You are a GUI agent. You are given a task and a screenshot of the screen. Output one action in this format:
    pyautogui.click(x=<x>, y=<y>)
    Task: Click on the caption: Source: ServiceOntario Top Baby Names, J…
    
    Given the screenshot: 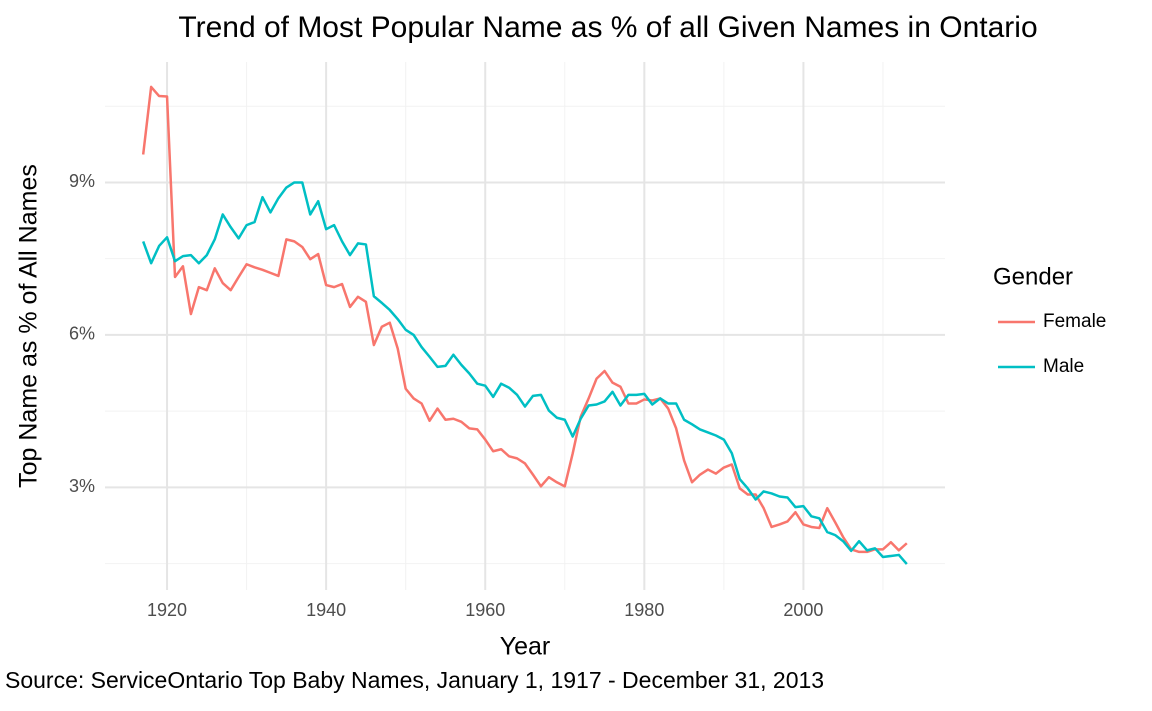 What is the action you would take?
    pyautogui.click(x=414, y=680)
    